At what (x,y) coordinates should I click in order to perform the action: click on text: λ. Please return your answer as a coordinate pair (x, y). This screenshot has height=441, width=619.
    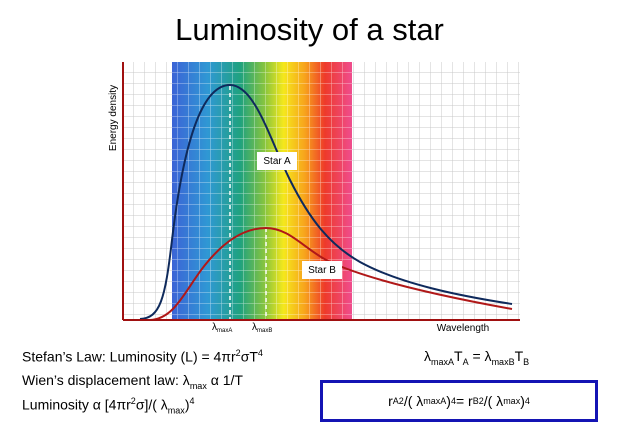
    Looking at the image, I should click on (427, 356).